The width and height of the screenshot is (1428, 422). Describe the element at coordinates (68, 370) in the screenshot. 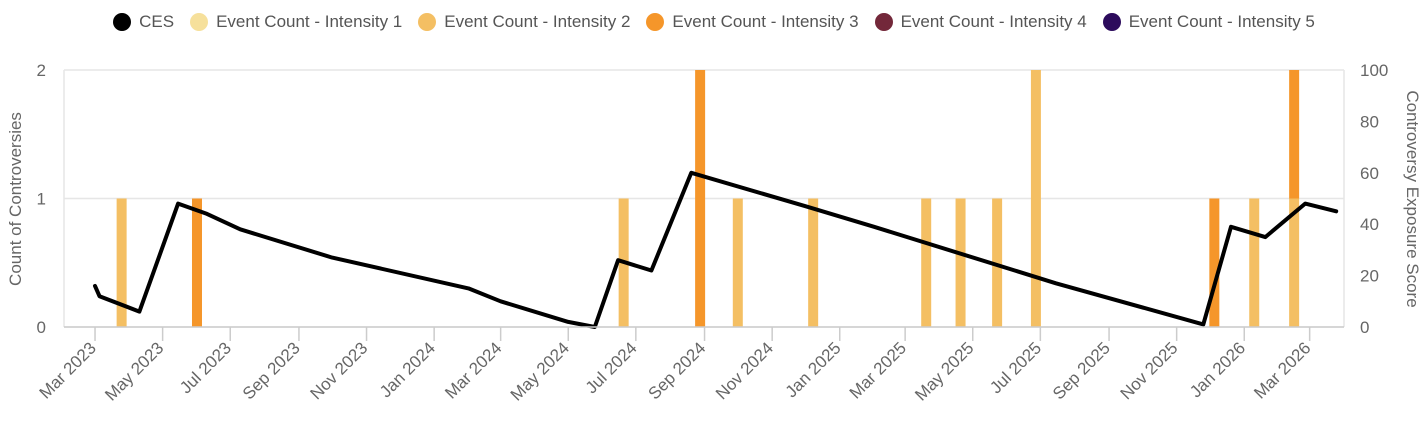

I see `x-tick-label: Mar 2023` at that location.